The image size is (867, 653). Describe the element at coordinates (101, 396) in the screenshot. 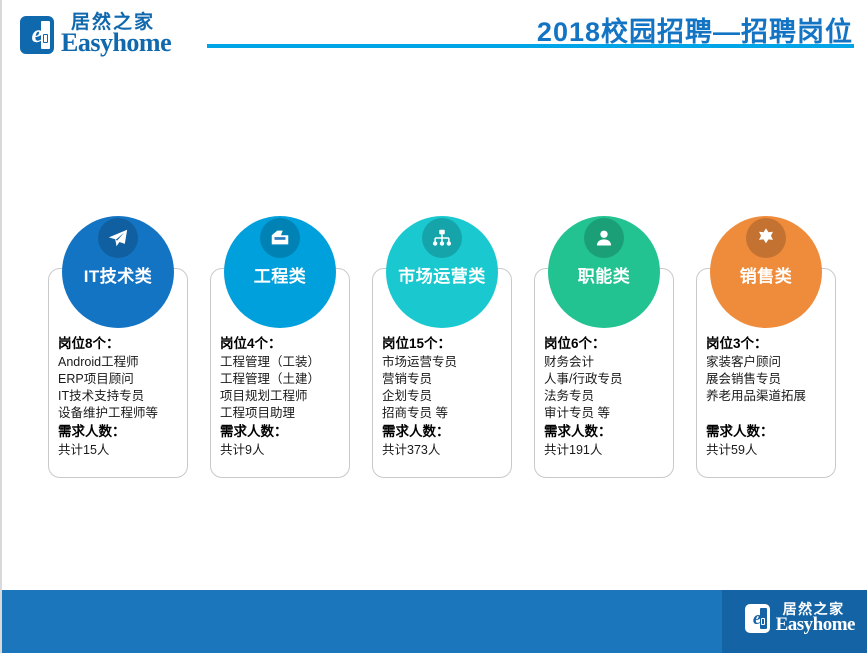

I see `position-list-item: IT技术支持专员` at that location.